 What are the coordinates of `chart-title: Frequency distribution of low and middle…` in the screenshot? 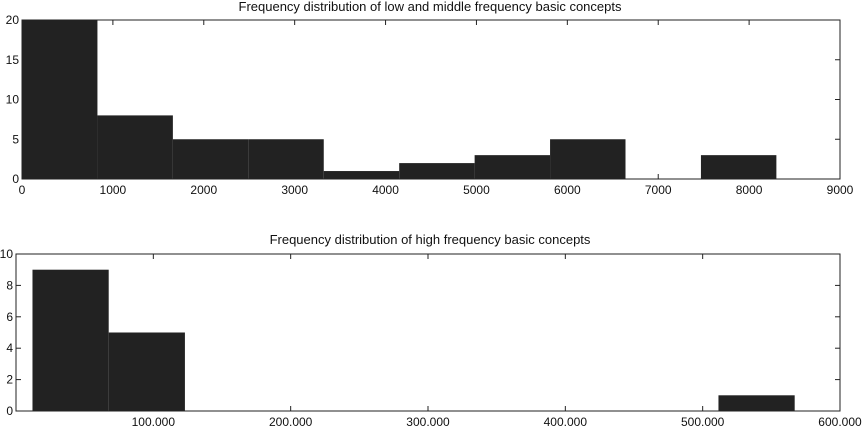 It's located at (430, 7).